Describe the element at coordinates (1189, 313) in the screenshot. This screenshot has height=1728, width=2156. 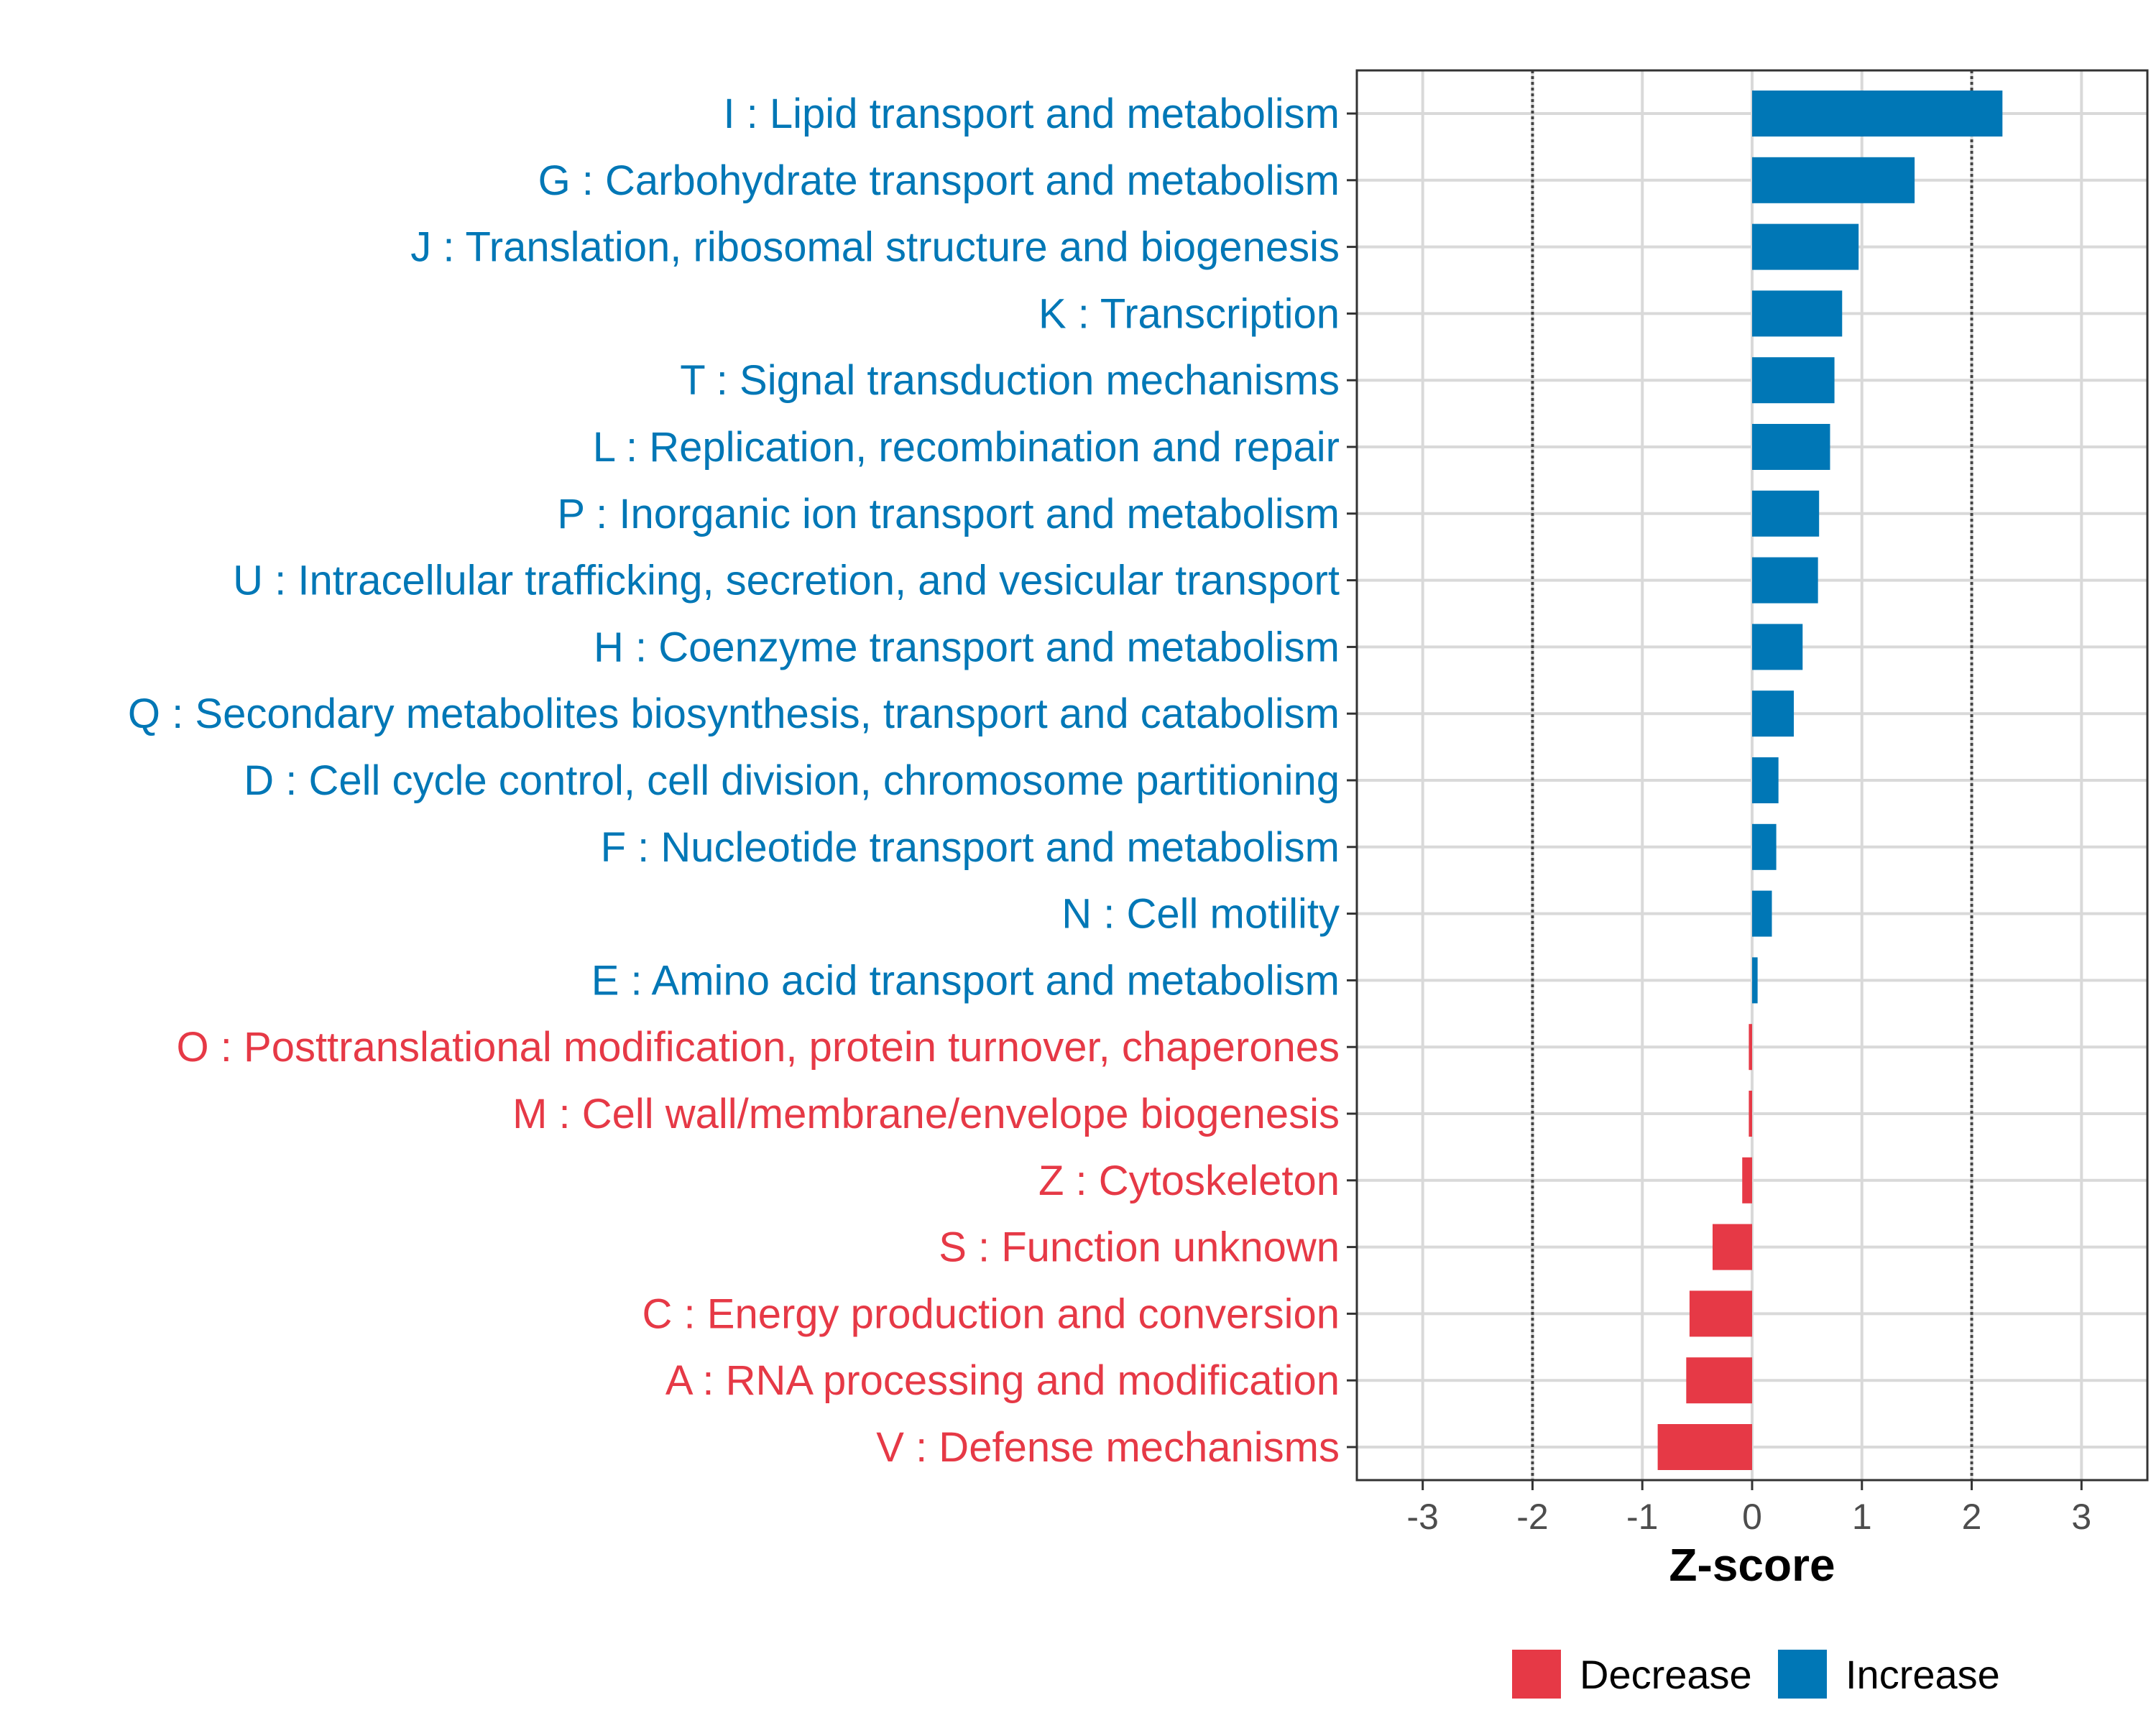
I see `category-label: K : Transcription` at that location.